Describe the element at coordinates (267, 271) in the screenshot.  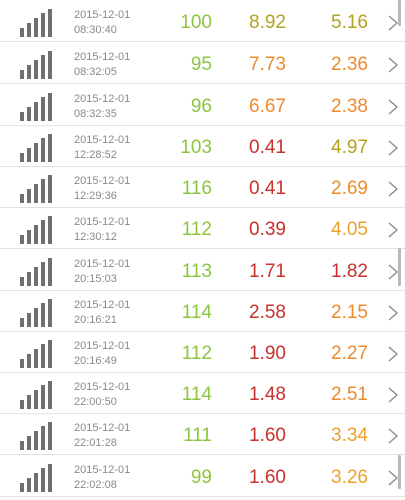
I see `value-2: 1.71` at that location.